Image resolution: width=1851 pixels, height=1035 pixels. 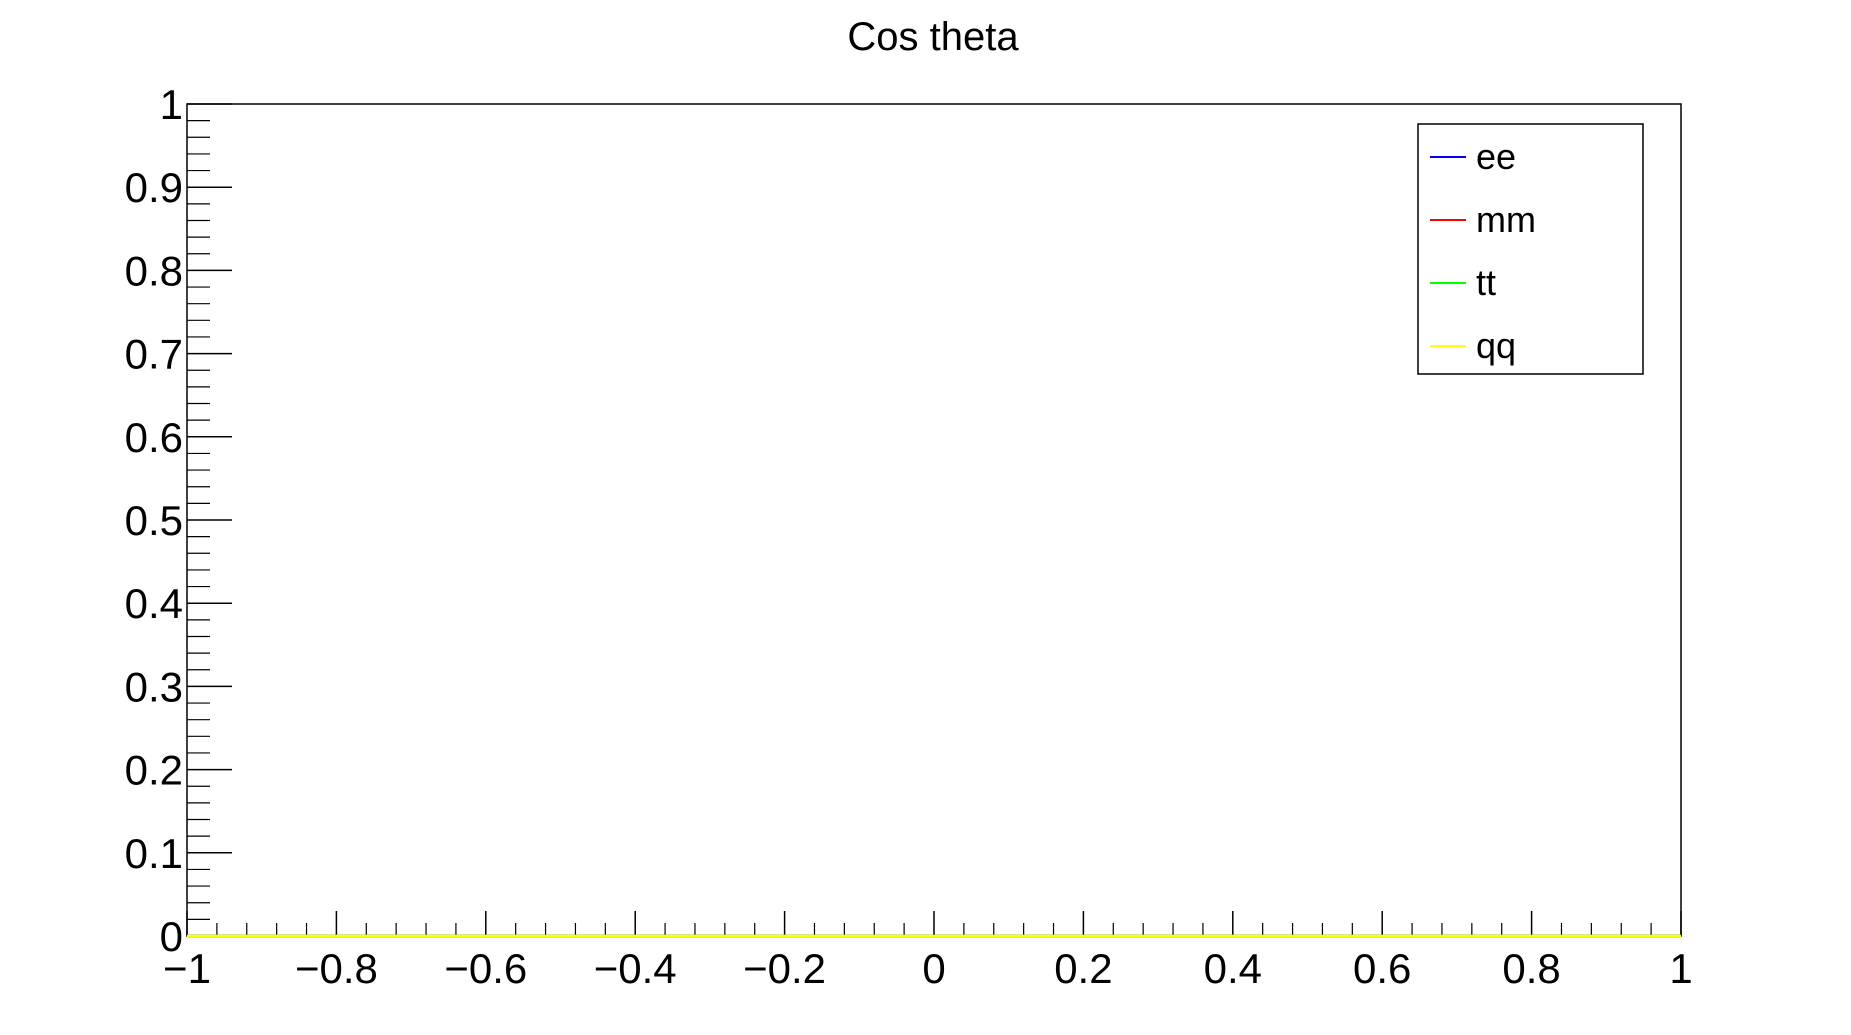 I want to click on y-tick-label: 0.7, so click(x=154, y=354).